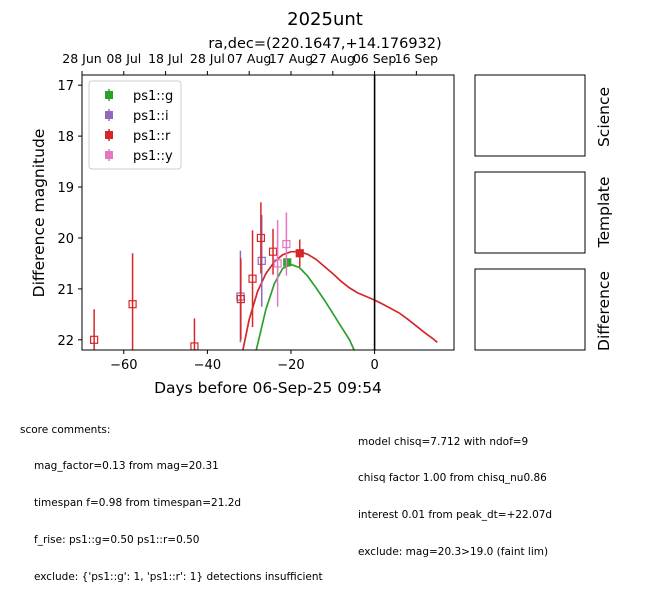 The image size is (650, 596). I want to click on science-panel-label: Science, so click(604, 117).